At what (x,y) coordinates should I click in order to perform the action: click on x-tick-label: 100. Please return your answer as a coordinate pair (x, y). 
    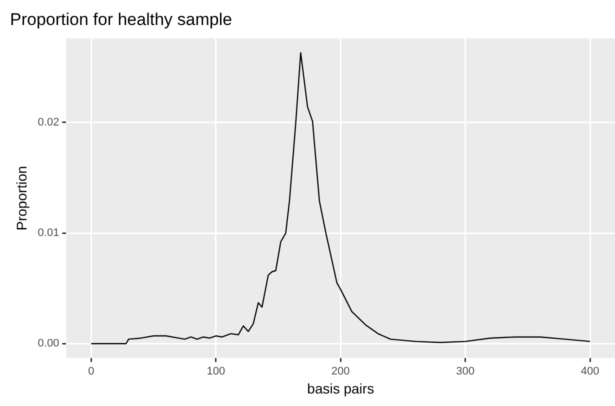
    Looking at the image, I should click on (216, 372).